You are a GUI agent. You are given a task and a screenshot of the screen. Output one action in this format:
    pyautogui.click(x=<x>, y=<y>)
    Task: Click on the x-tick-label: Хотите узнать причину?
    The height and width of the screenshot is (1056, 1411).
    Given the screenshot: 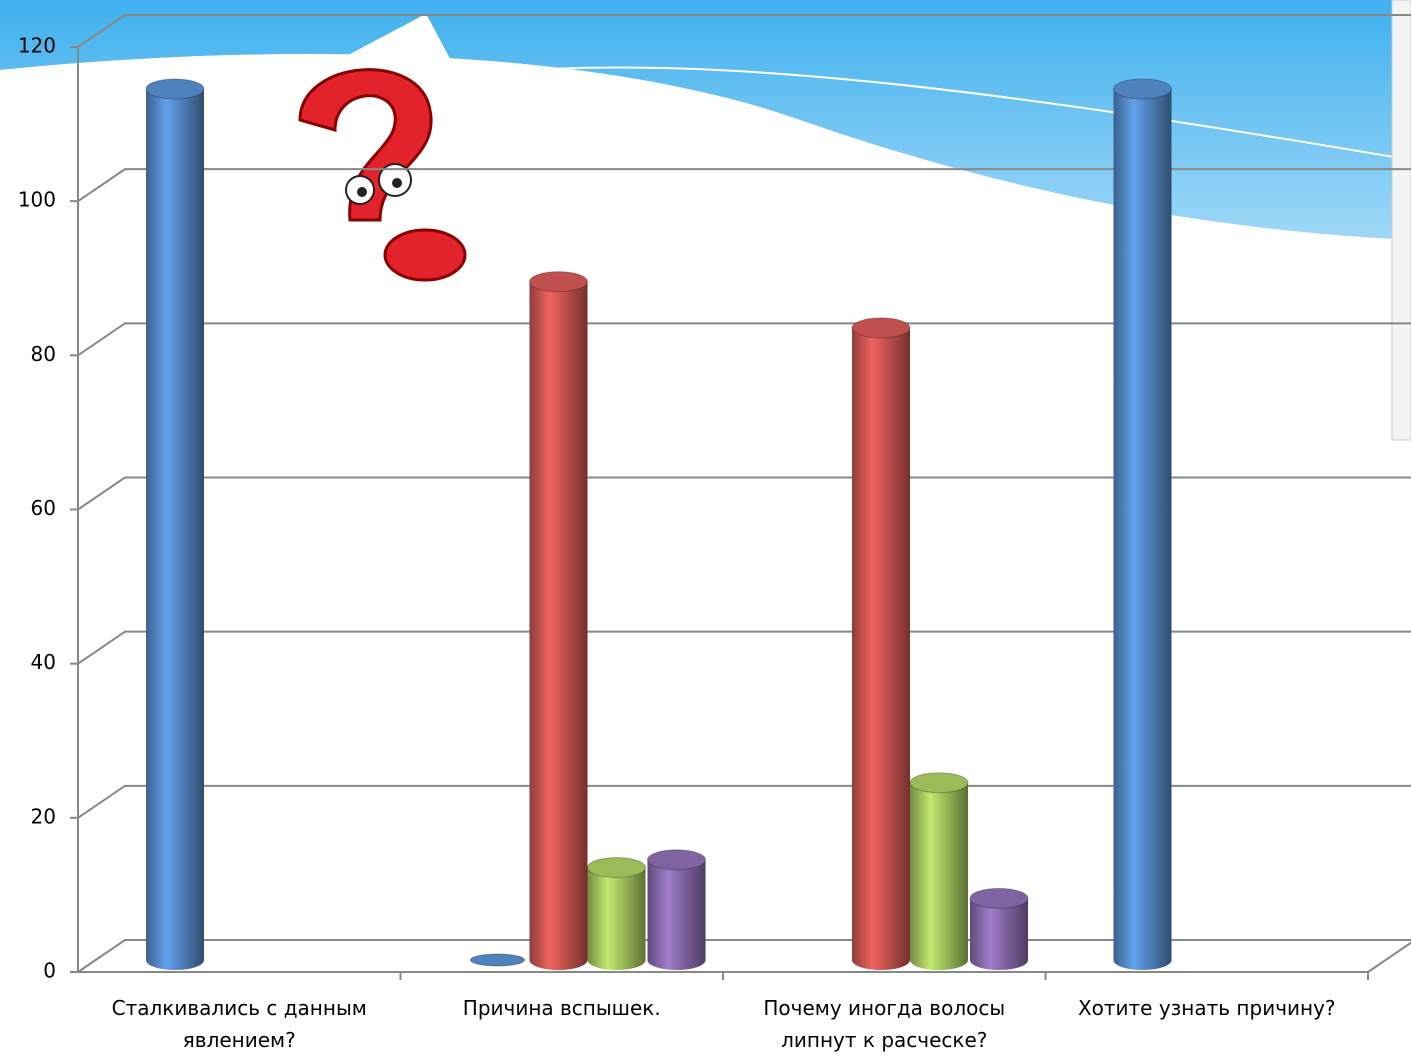 What is the action you would take?
    pyautogui.click(x=1206, y=1008)
    